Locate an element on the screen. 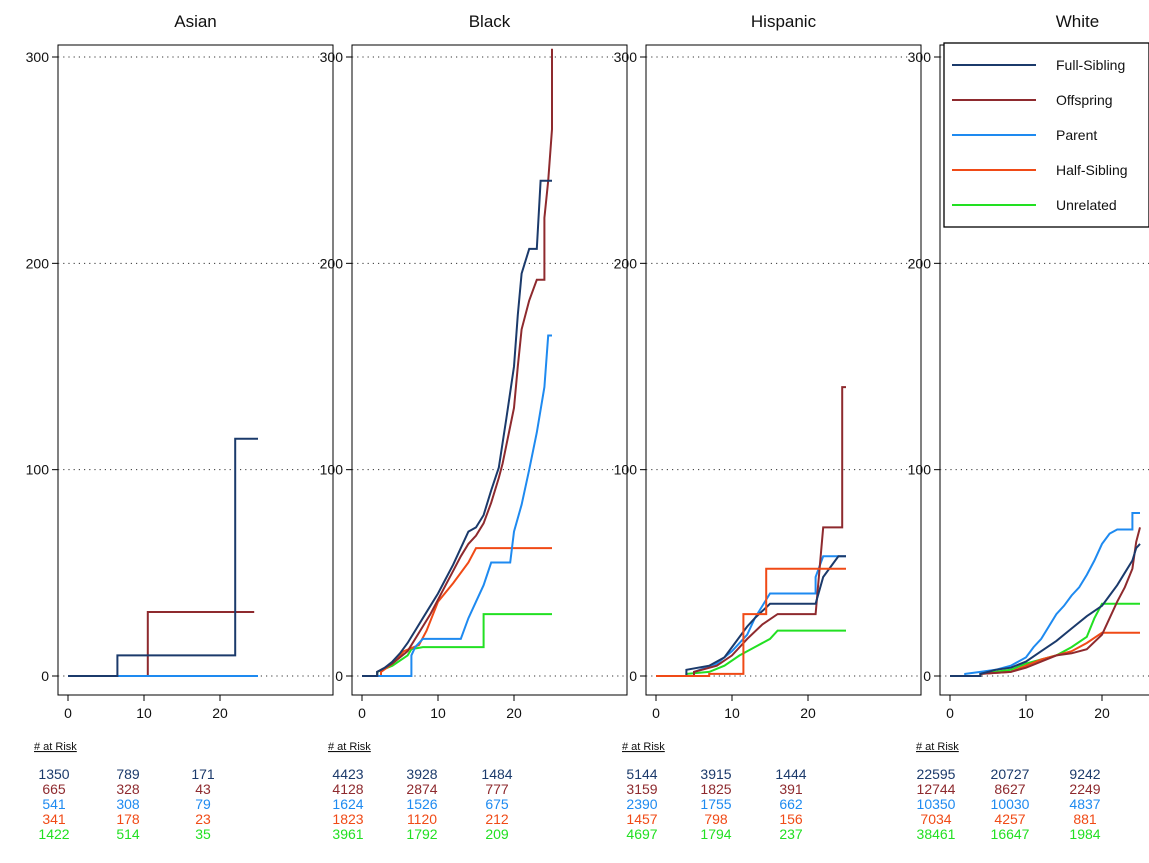 The height and width of the screenshot is (863, 1149). at-risk-value: 1444 is located at coordinates (790, 774).